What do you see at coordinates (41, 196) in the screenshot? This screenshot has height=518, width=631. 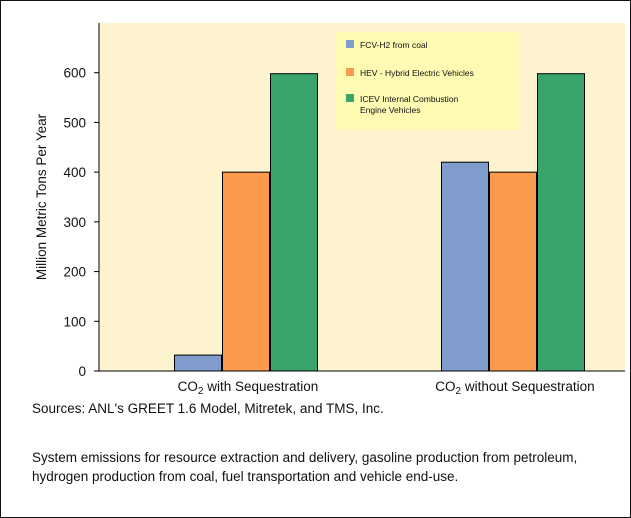 I see `y-axis-title: Million Metric Tons Per Year` at bounding box center [41, 196].